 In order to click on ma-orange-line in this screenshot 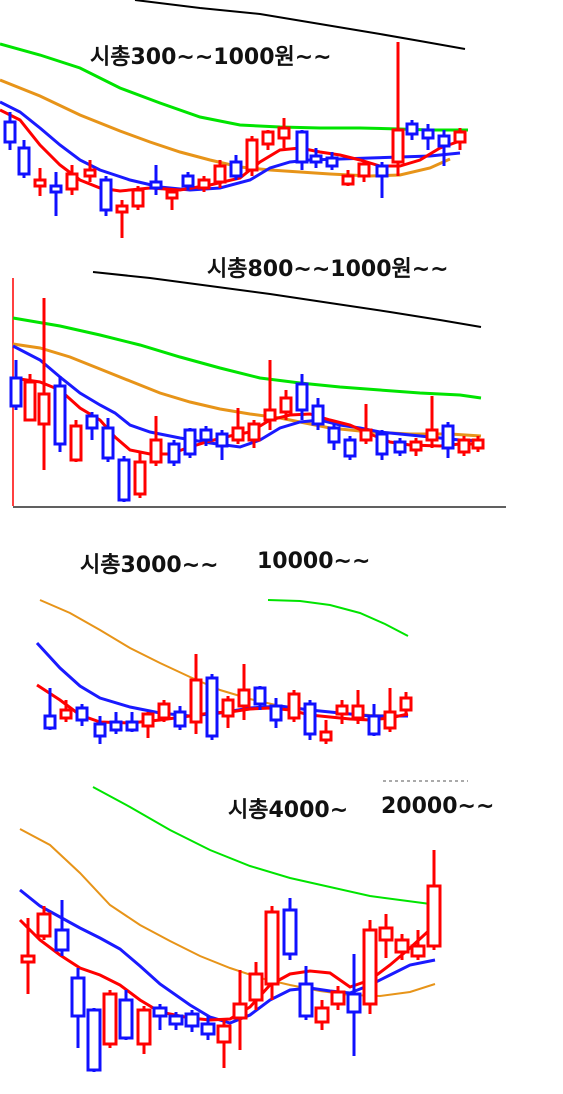, I will do `click(247, 390)`.